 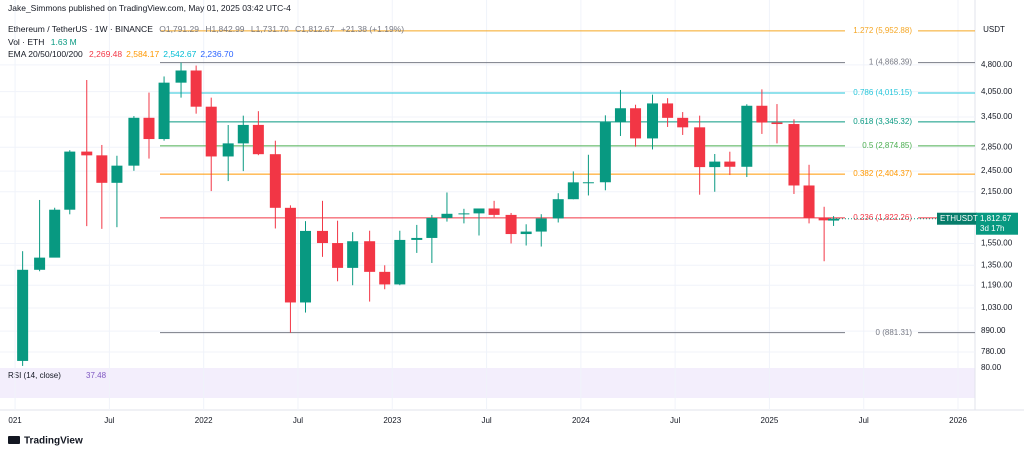 What do you see at coordinates (204, 420) in the screenshot?
I see `x-tick-label: 2022` at bounding box center [204, 420].